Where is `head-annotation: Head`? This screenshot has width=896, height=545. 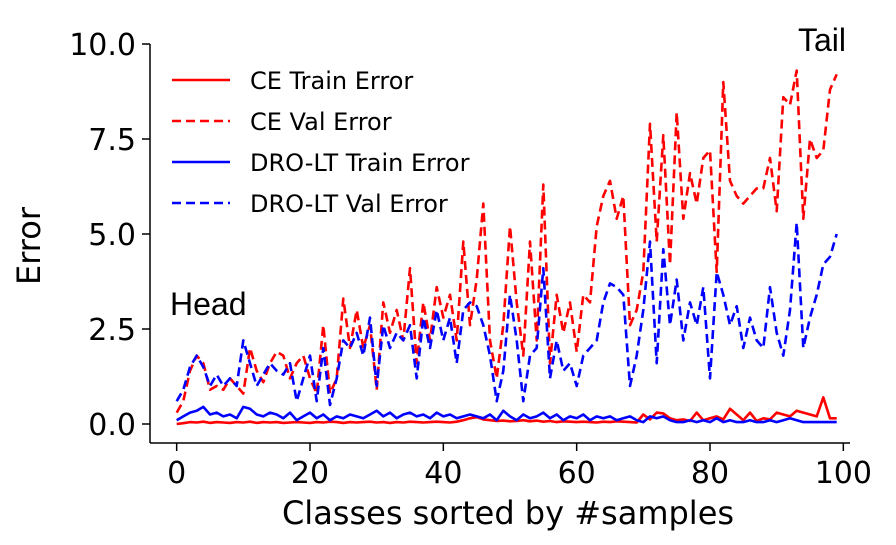 head-annotation: Head is located at coordinates (208, 304).